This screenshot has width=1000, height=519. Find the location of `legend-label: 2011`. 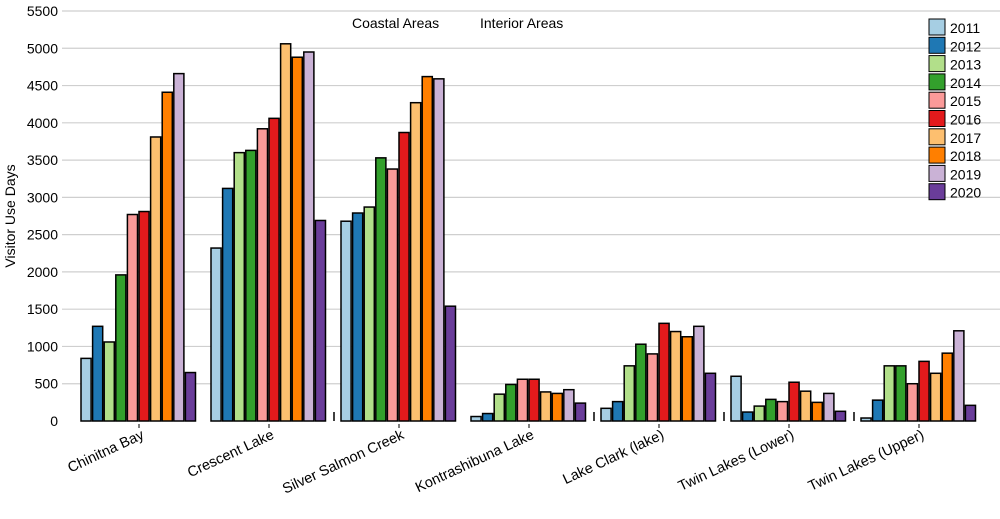

legend-label: 2011 is located at coordinates (965, 28).